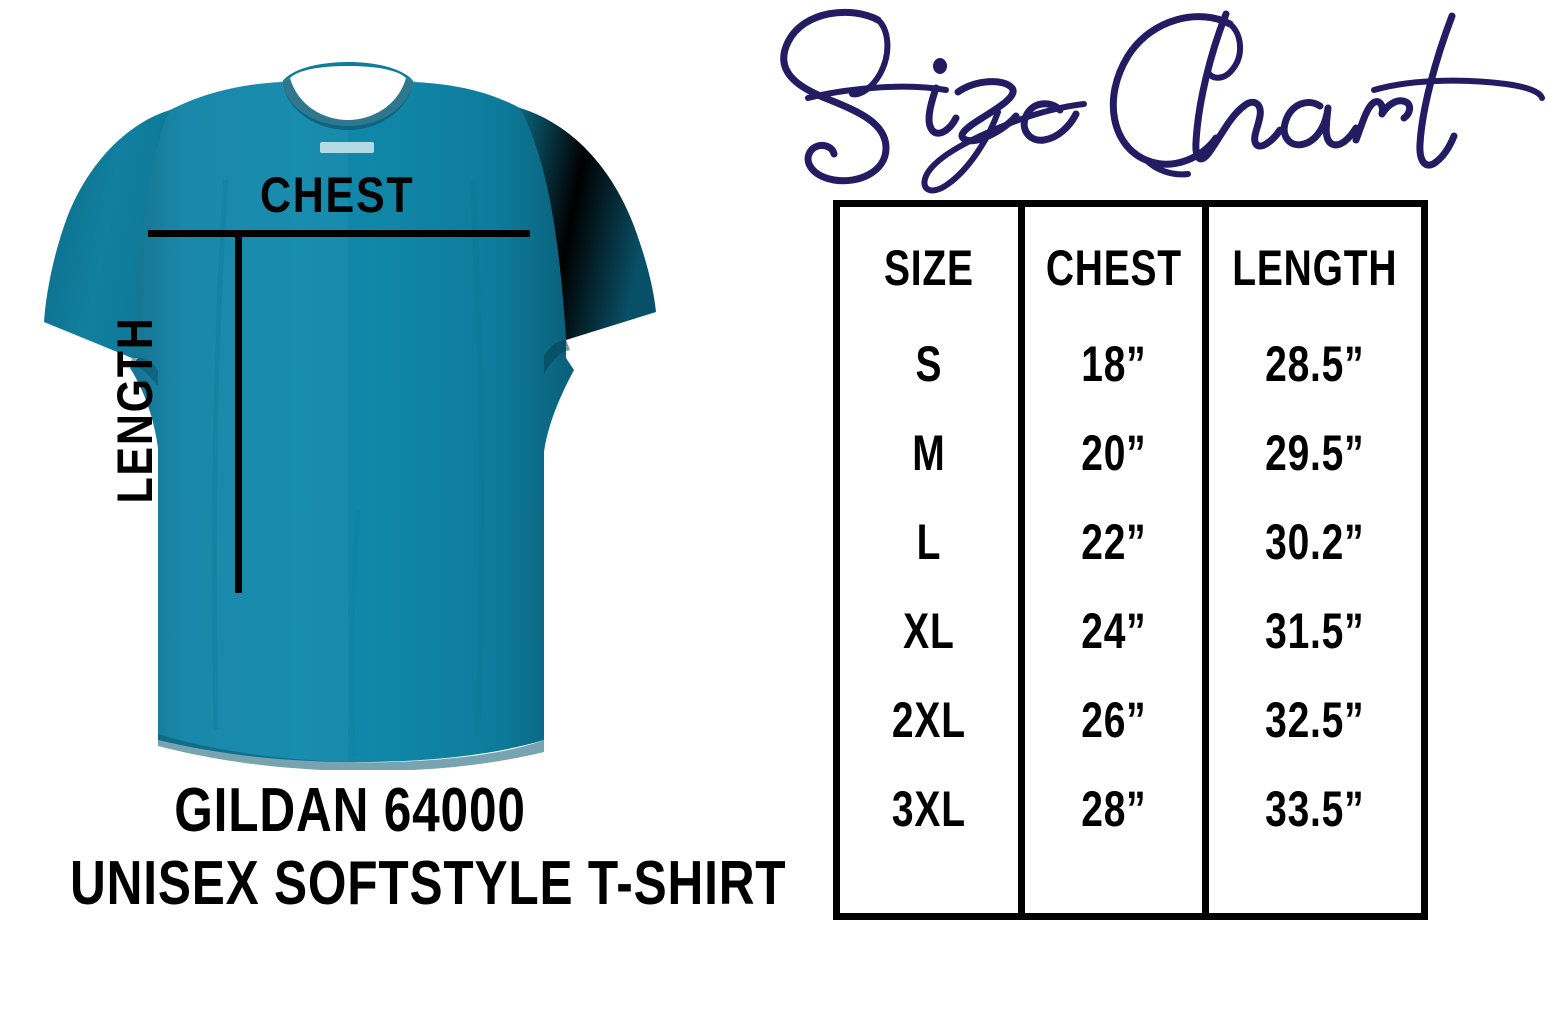 This screenshot has width=1553, height=1023. I want to click on table-row: 28.5”, so click(1315, 364).